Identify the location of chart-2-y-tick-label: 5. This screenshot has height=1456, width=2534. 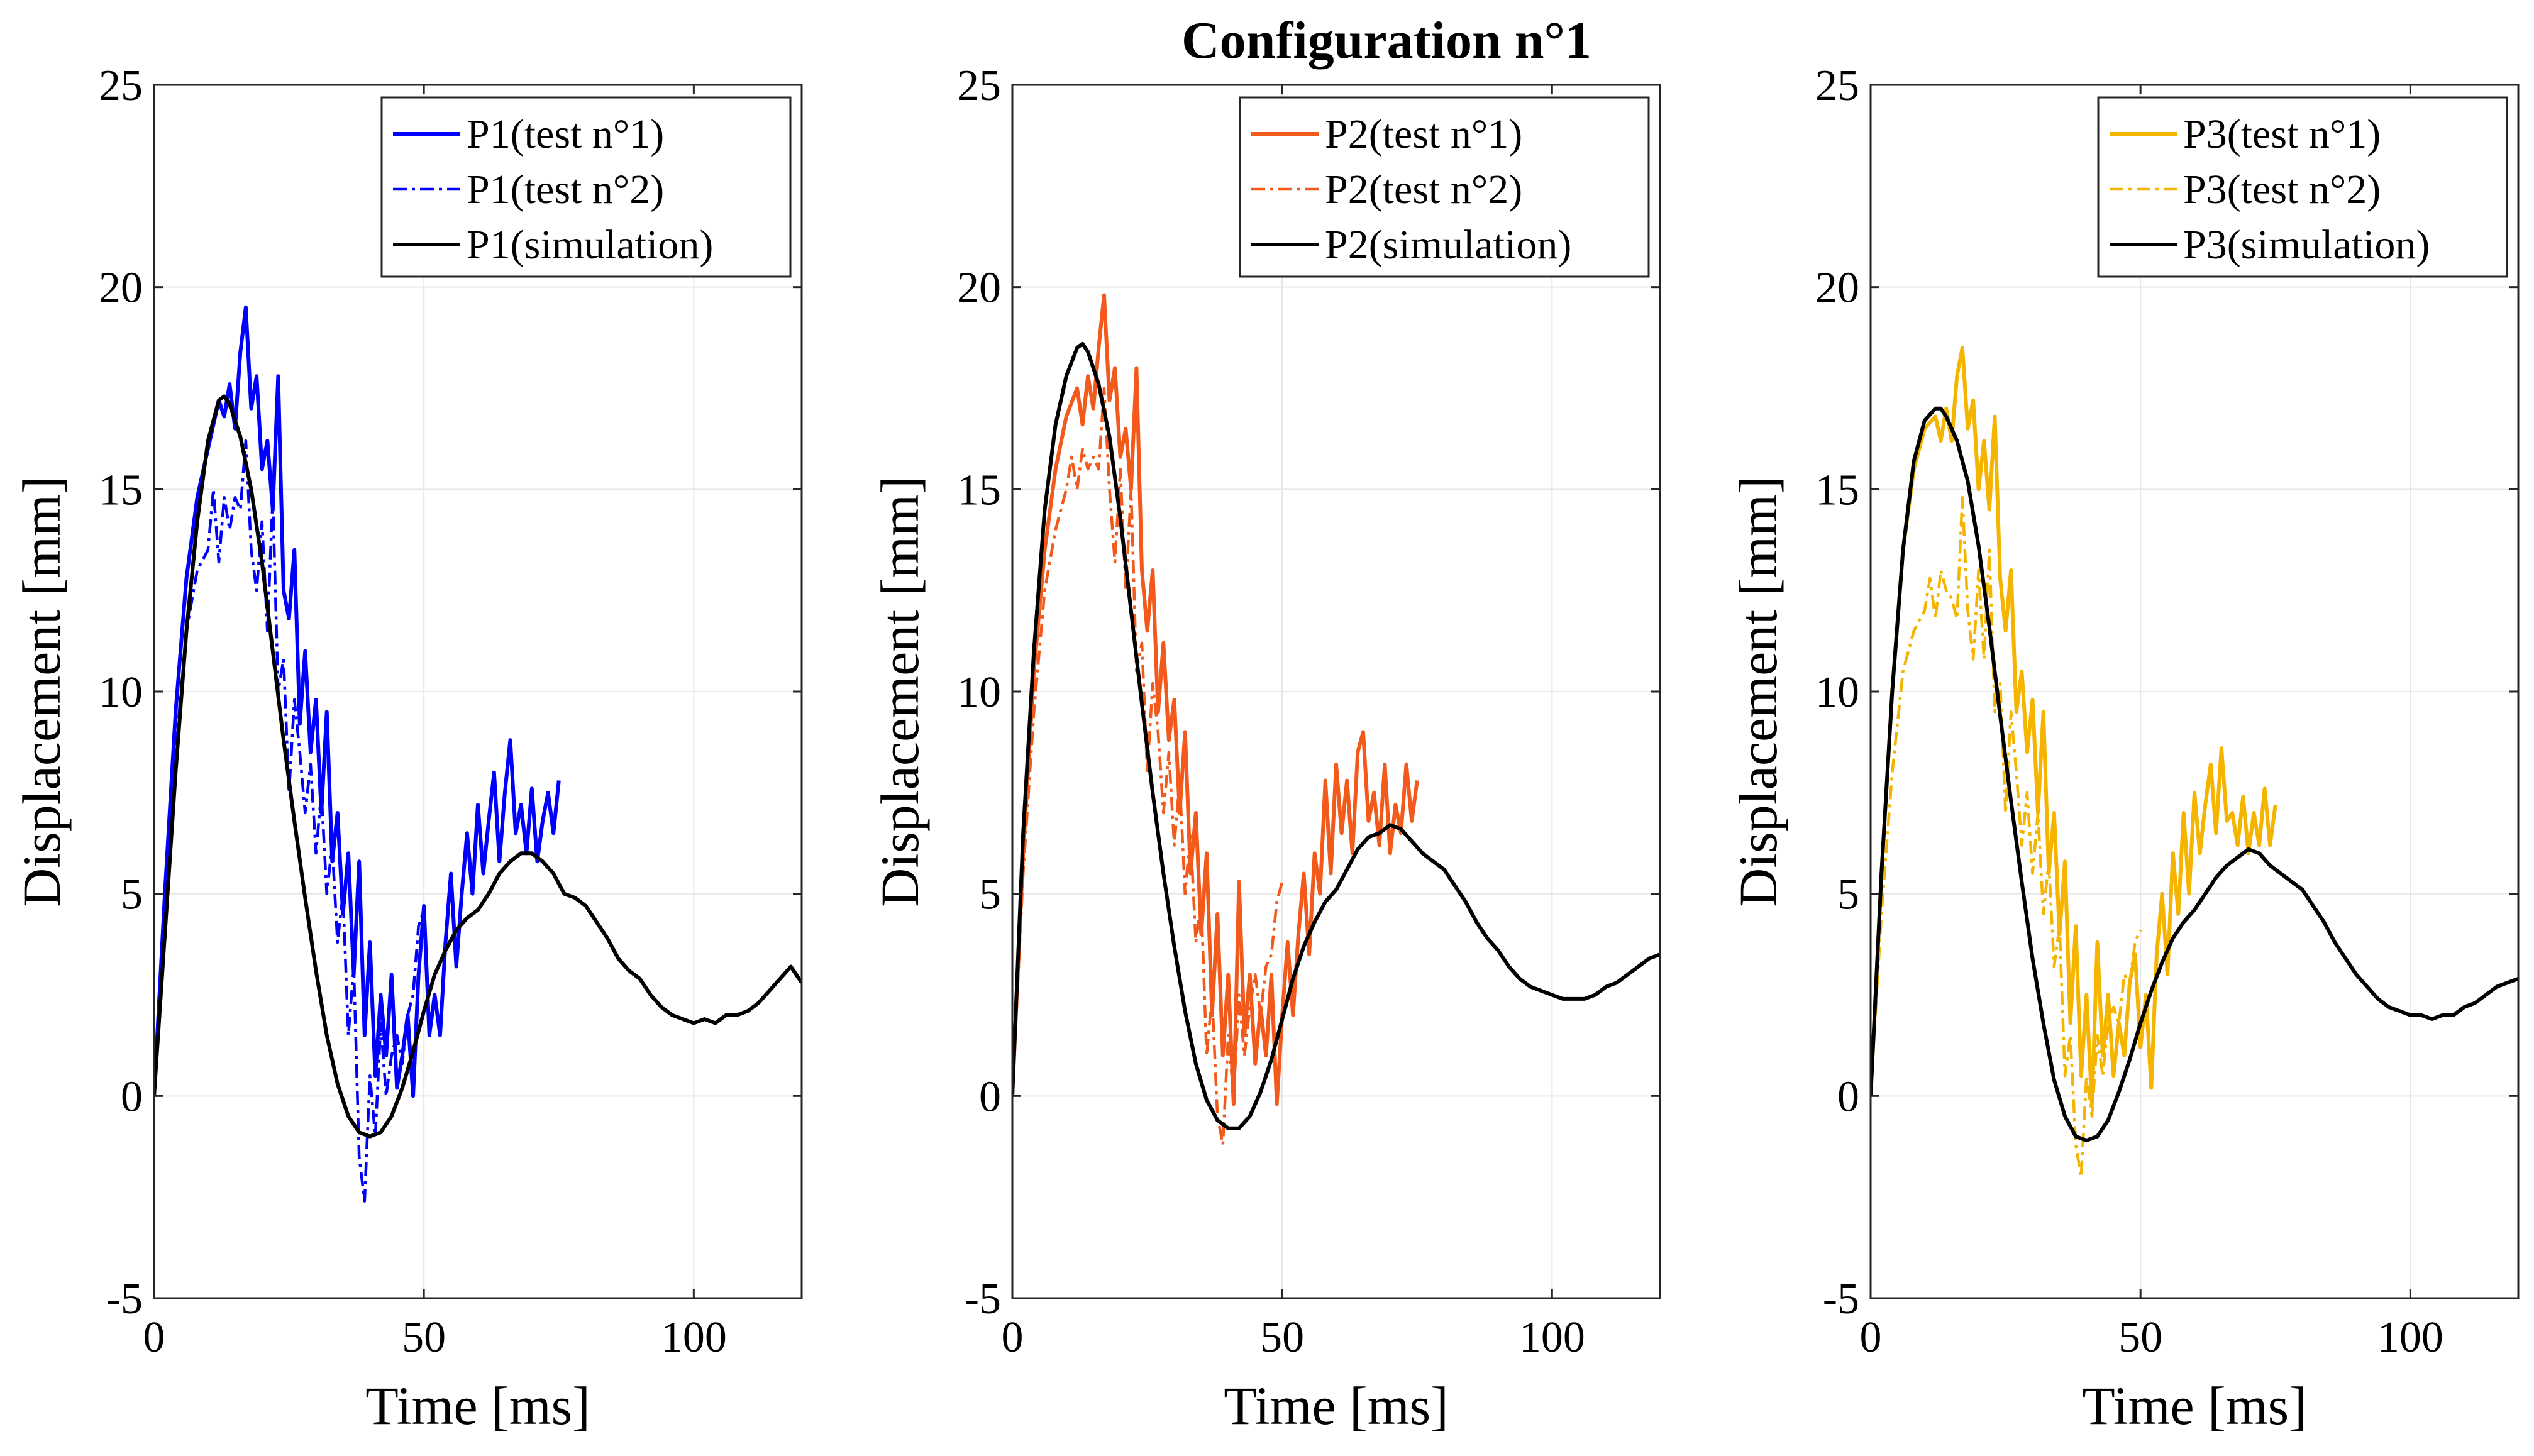
(990, 895).